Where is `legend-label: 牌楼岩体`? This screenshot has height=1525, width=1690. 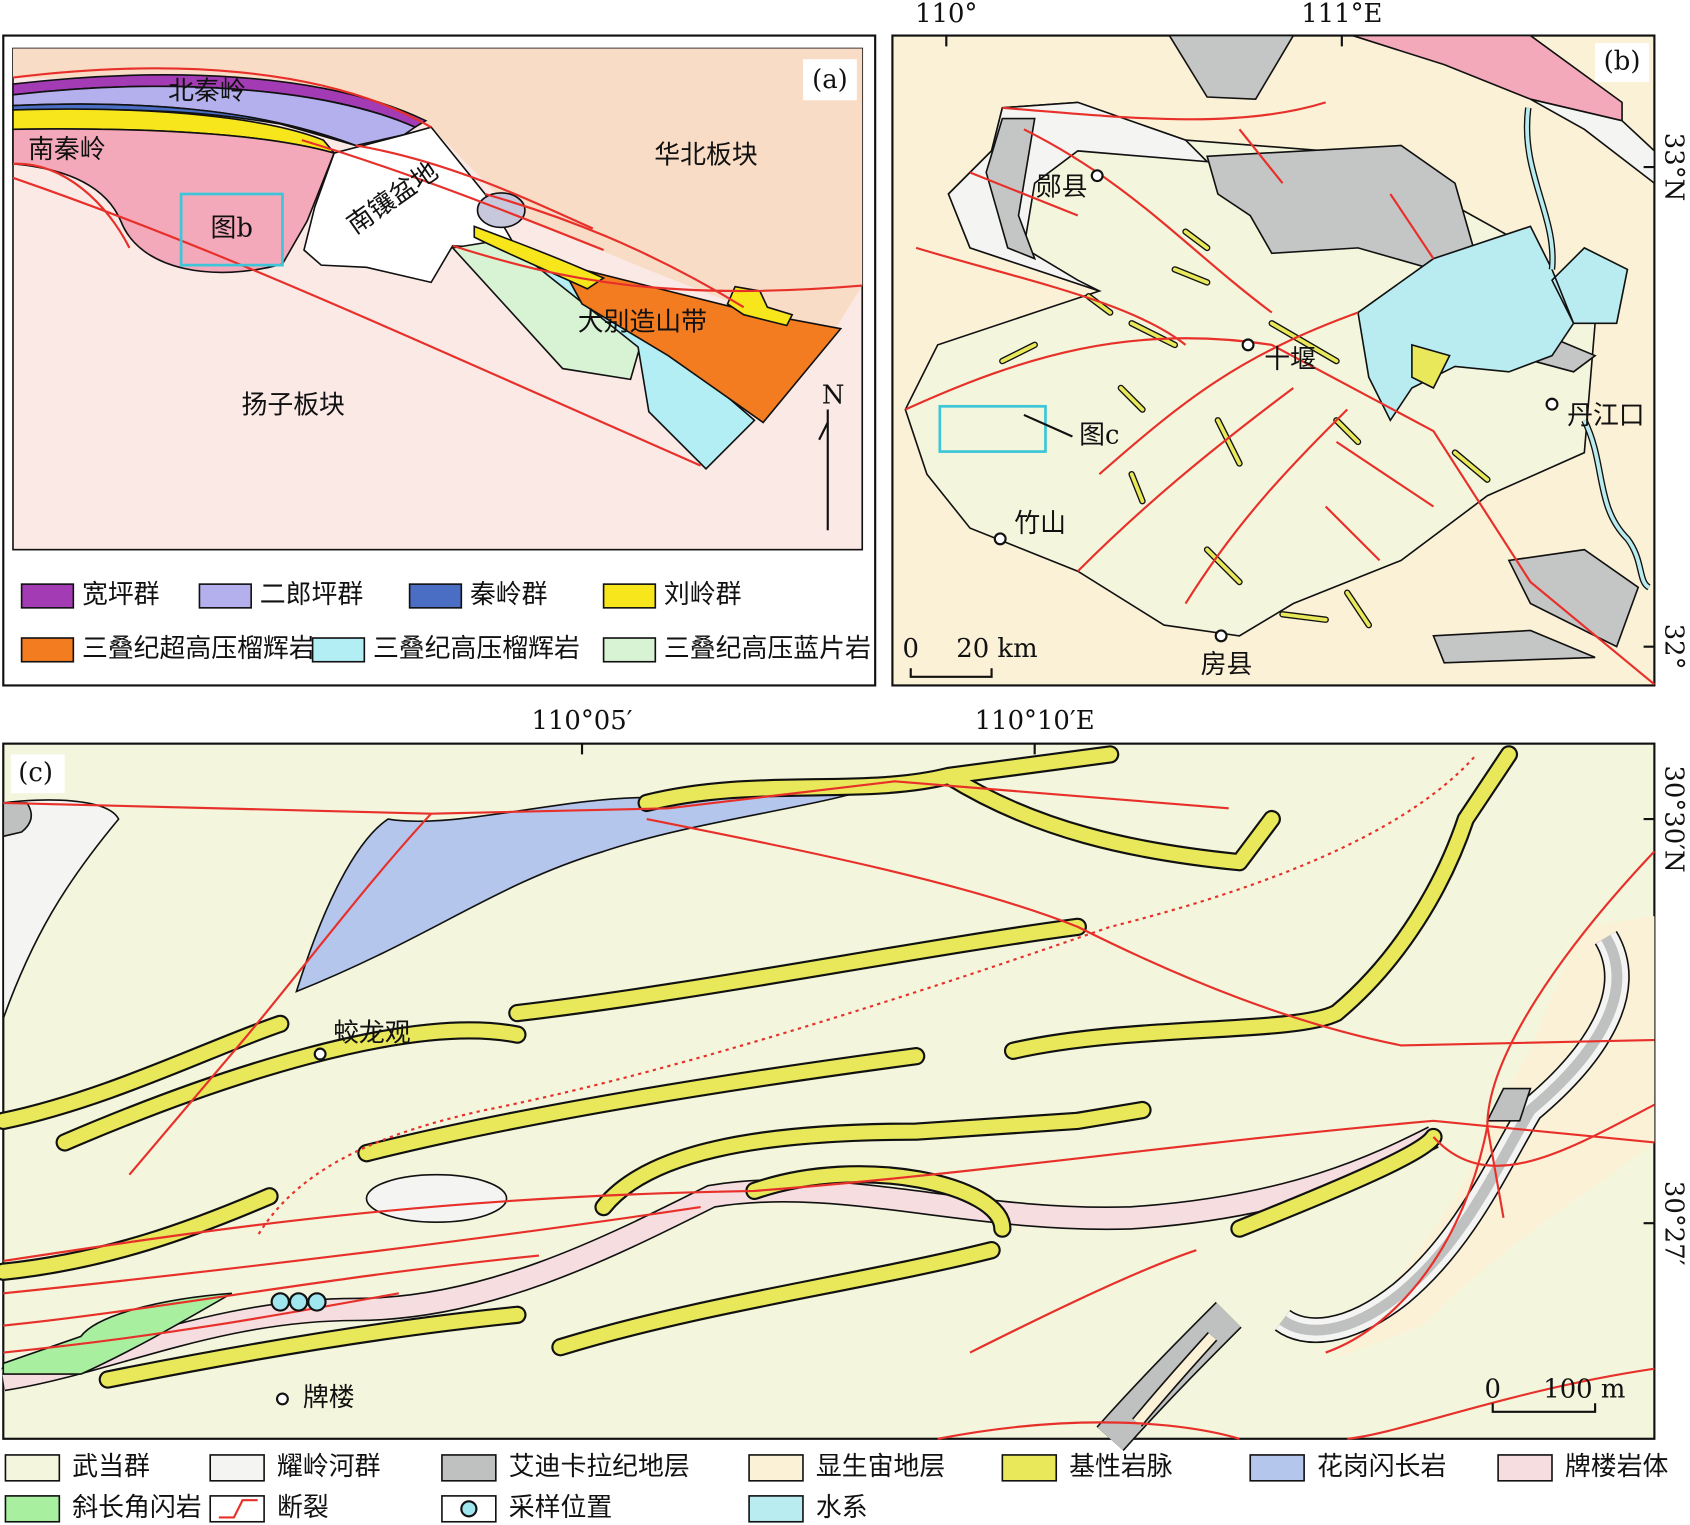 legend-label: 牌楼岩体 is located at coordinates (1617, 1467).